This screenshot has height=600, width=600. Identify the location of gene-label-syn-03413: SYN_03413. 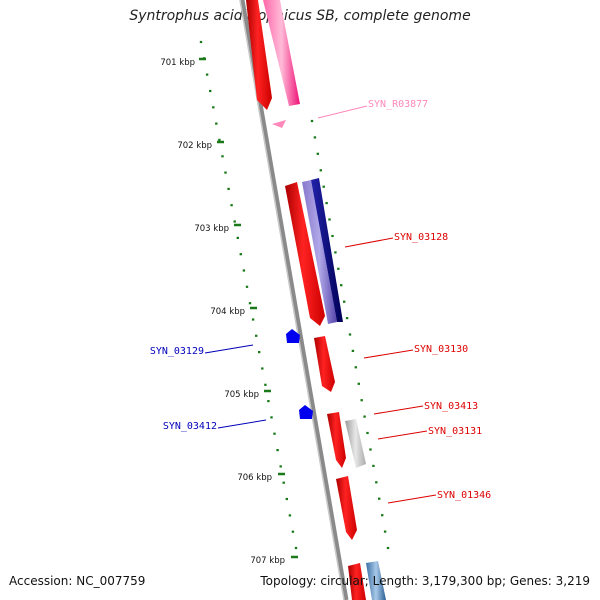
(451, 406).